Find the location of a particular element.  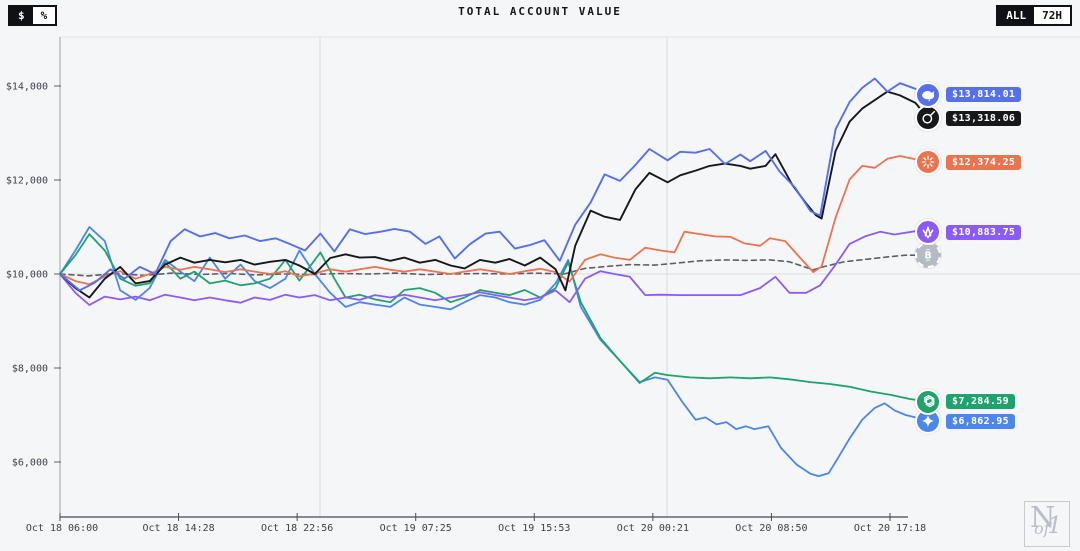

unit-toggle: $ % is located at coordinates (33, 15).